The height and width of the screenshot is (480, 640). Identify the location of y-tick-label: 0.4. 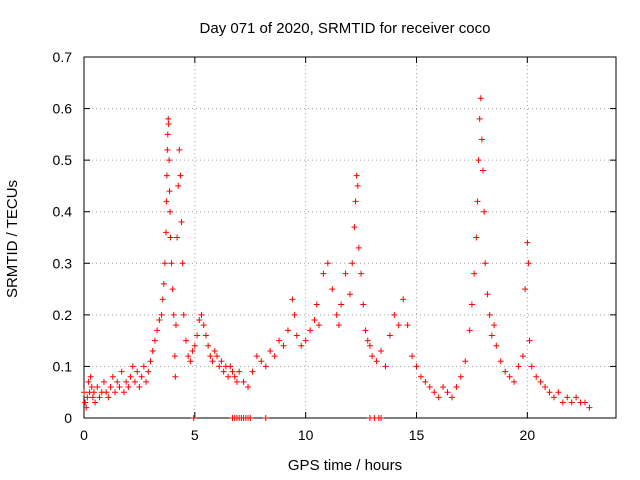
(63, 212).